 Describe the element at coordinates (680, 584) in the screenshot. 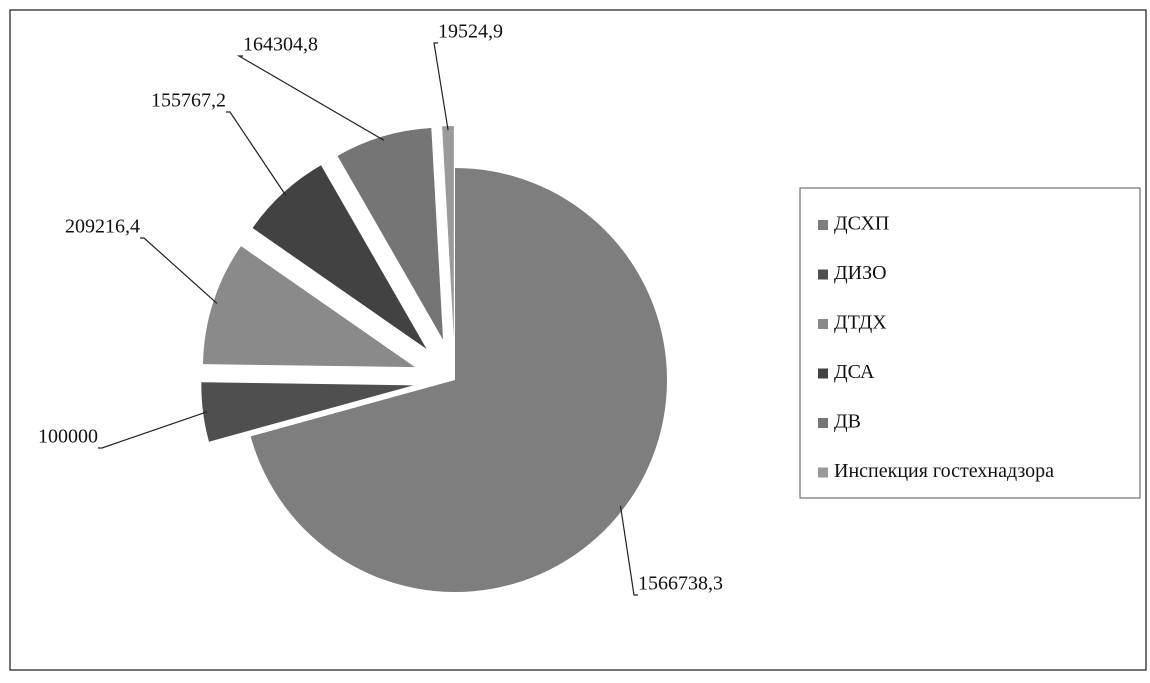

I see `data-label: 1566738,3` at that location.